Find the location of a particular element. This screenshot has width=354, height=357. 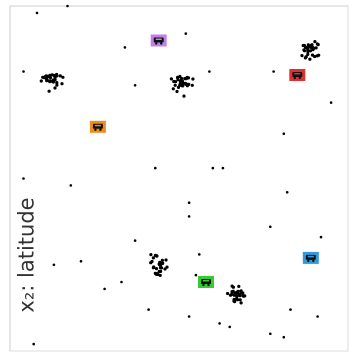

y-axis-label: x₂: latitude is located at coordinates (27, 255).